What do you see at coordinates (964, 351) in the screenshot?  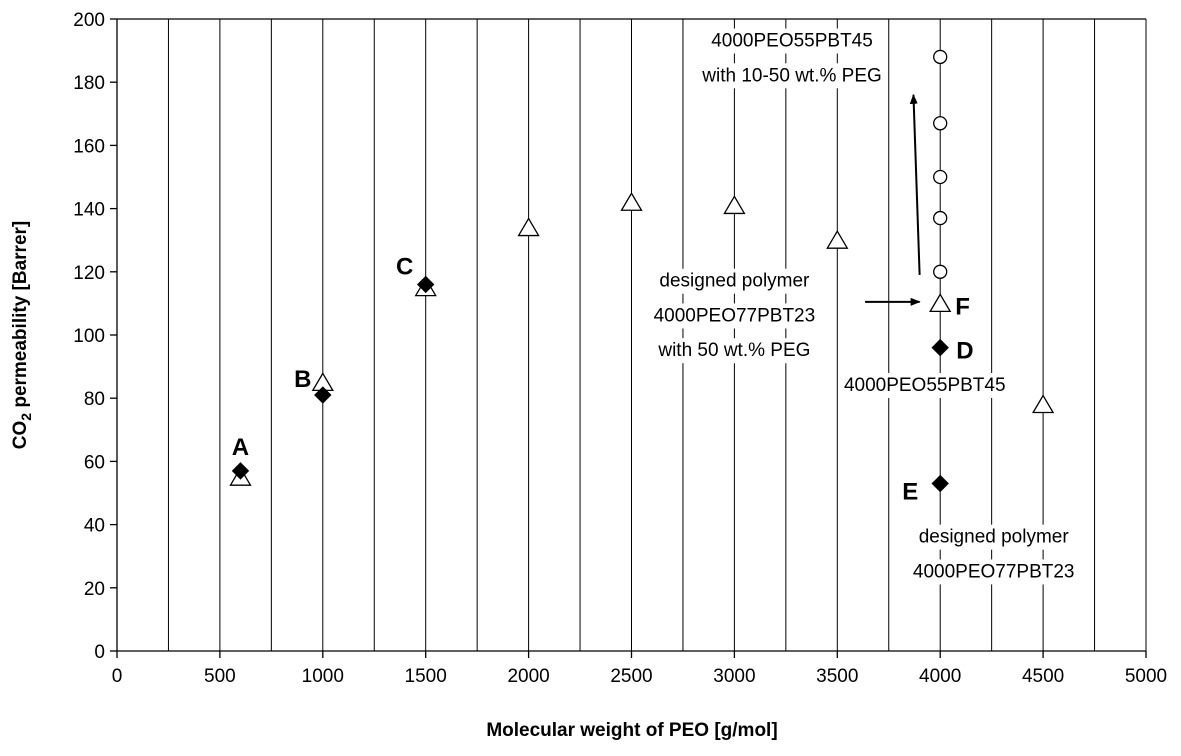 I see `point-label: D` at bounding box center [964, 351].